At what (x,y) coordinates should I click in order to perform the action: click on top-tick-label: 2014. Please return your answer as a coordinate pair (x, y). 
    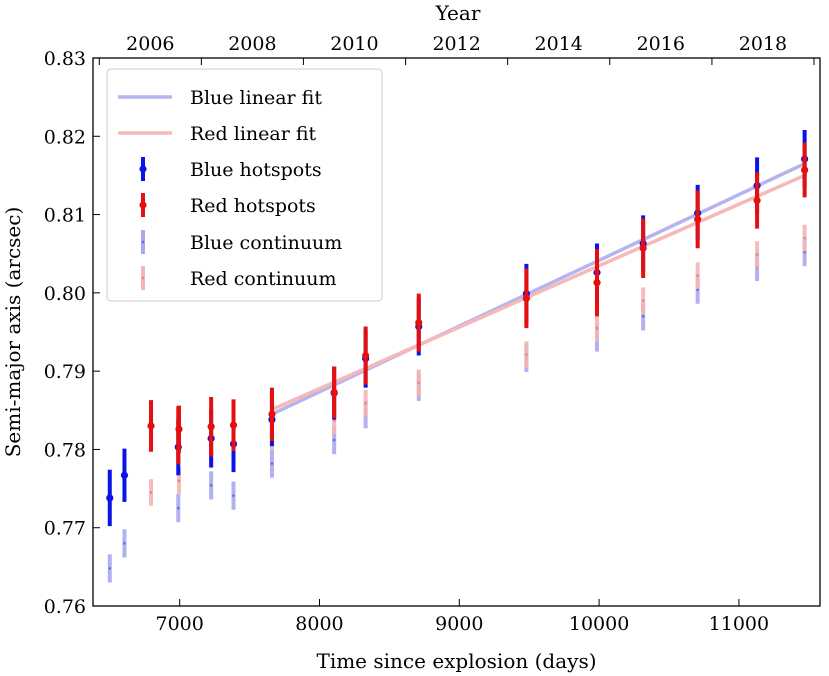
    Looking at the image, I should click on (559, 44).